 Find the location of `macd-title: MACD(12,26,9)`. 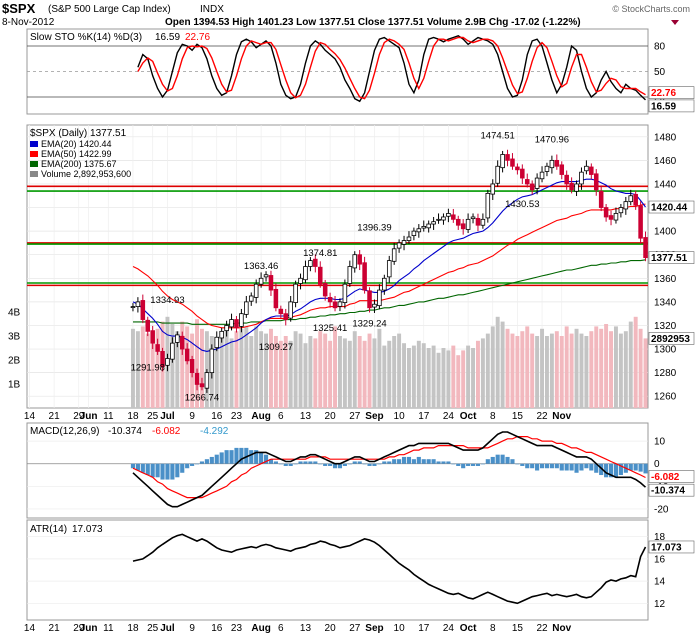

macd-title: MACD(12,26,9) is located at coordinates (64, 431).